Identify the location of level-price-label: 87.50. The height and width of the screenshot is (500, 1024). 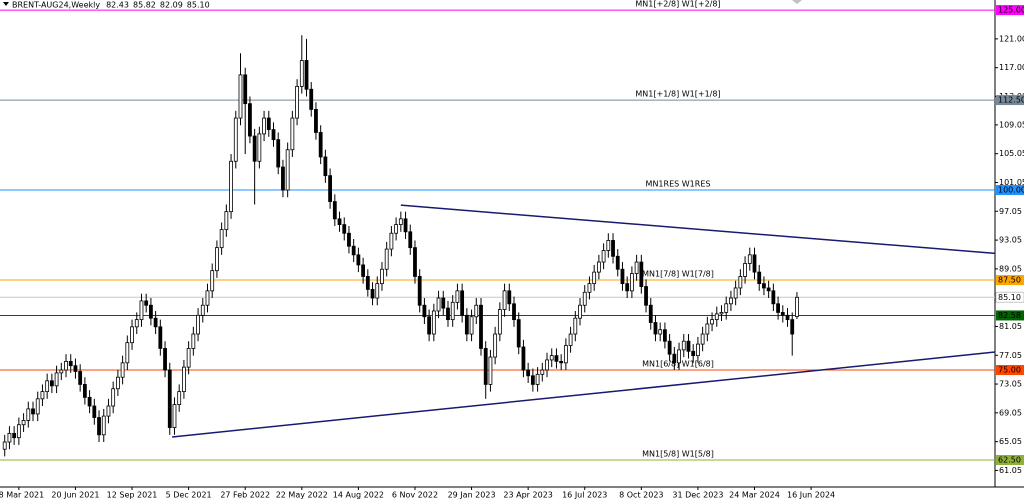
(1009, 280).